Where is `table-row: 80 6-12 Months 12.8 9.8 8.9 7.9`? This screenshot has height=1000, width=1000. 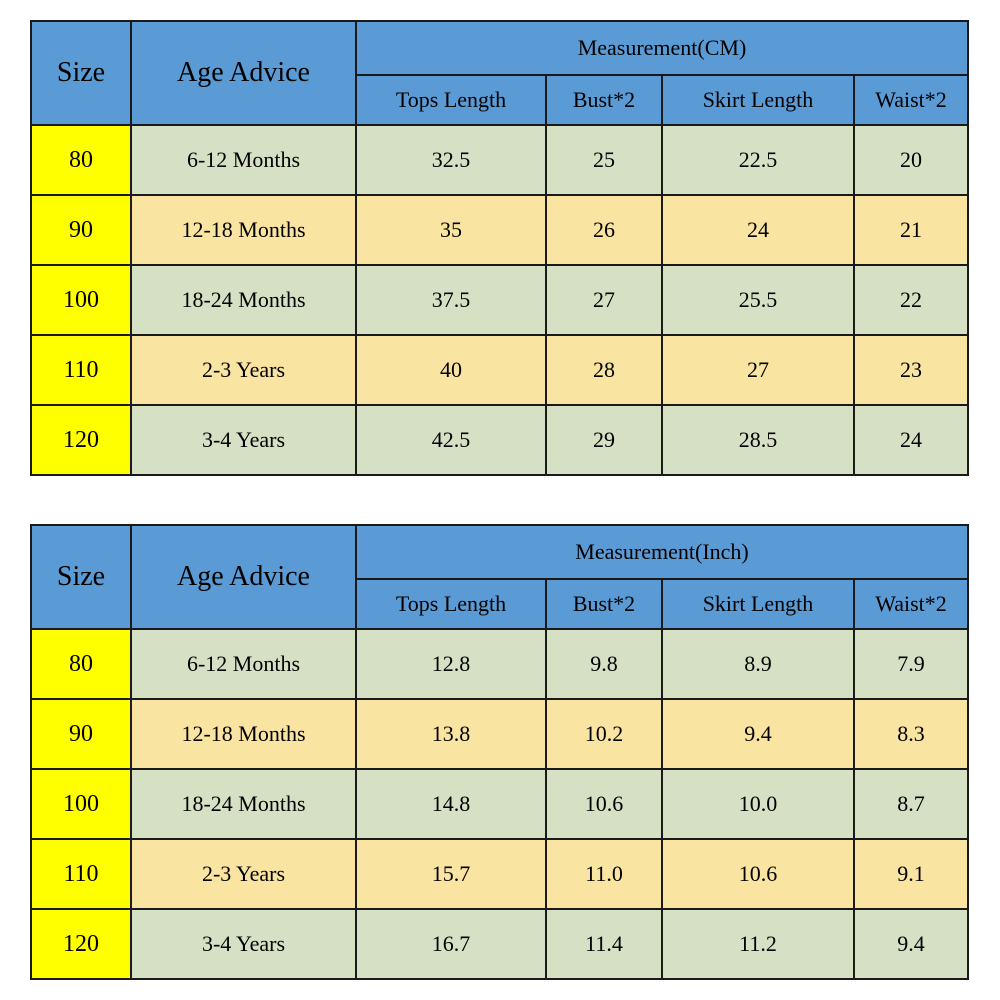
table-row: 80 6-12 Months 12.8 9.8 8.9 7.9 is located at coordinates (500, 664).